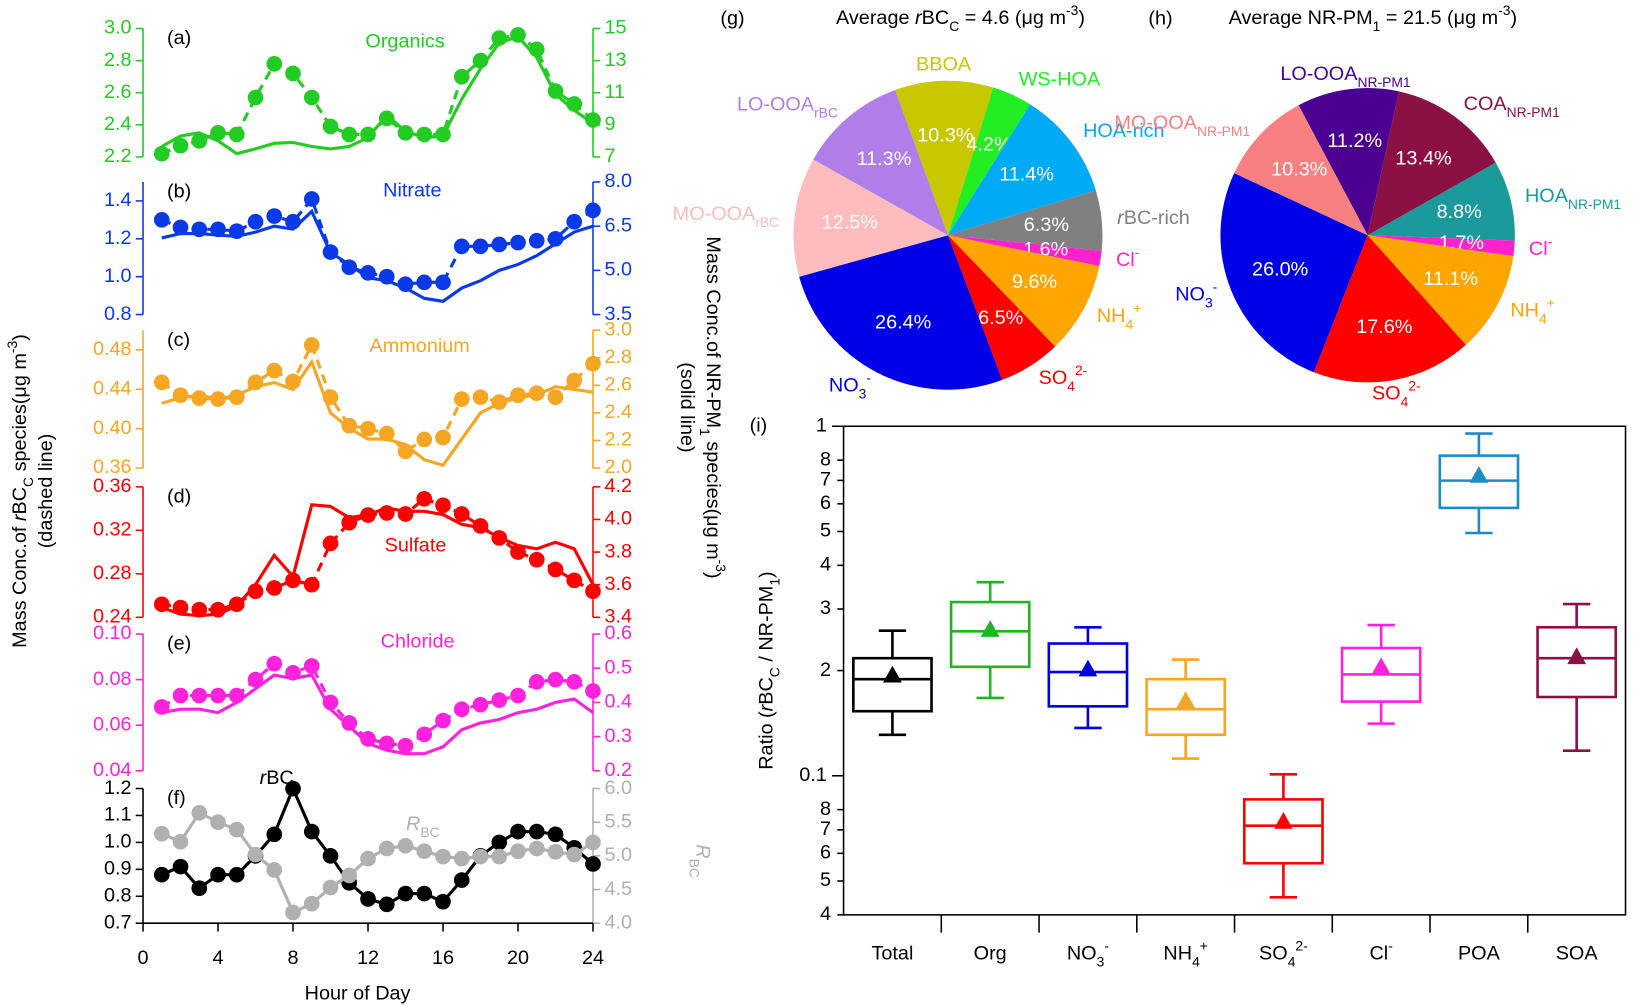 This screenshot has width=1637, height=1006. I want to click on y-tick-label: 2.4, so click(118, 124).